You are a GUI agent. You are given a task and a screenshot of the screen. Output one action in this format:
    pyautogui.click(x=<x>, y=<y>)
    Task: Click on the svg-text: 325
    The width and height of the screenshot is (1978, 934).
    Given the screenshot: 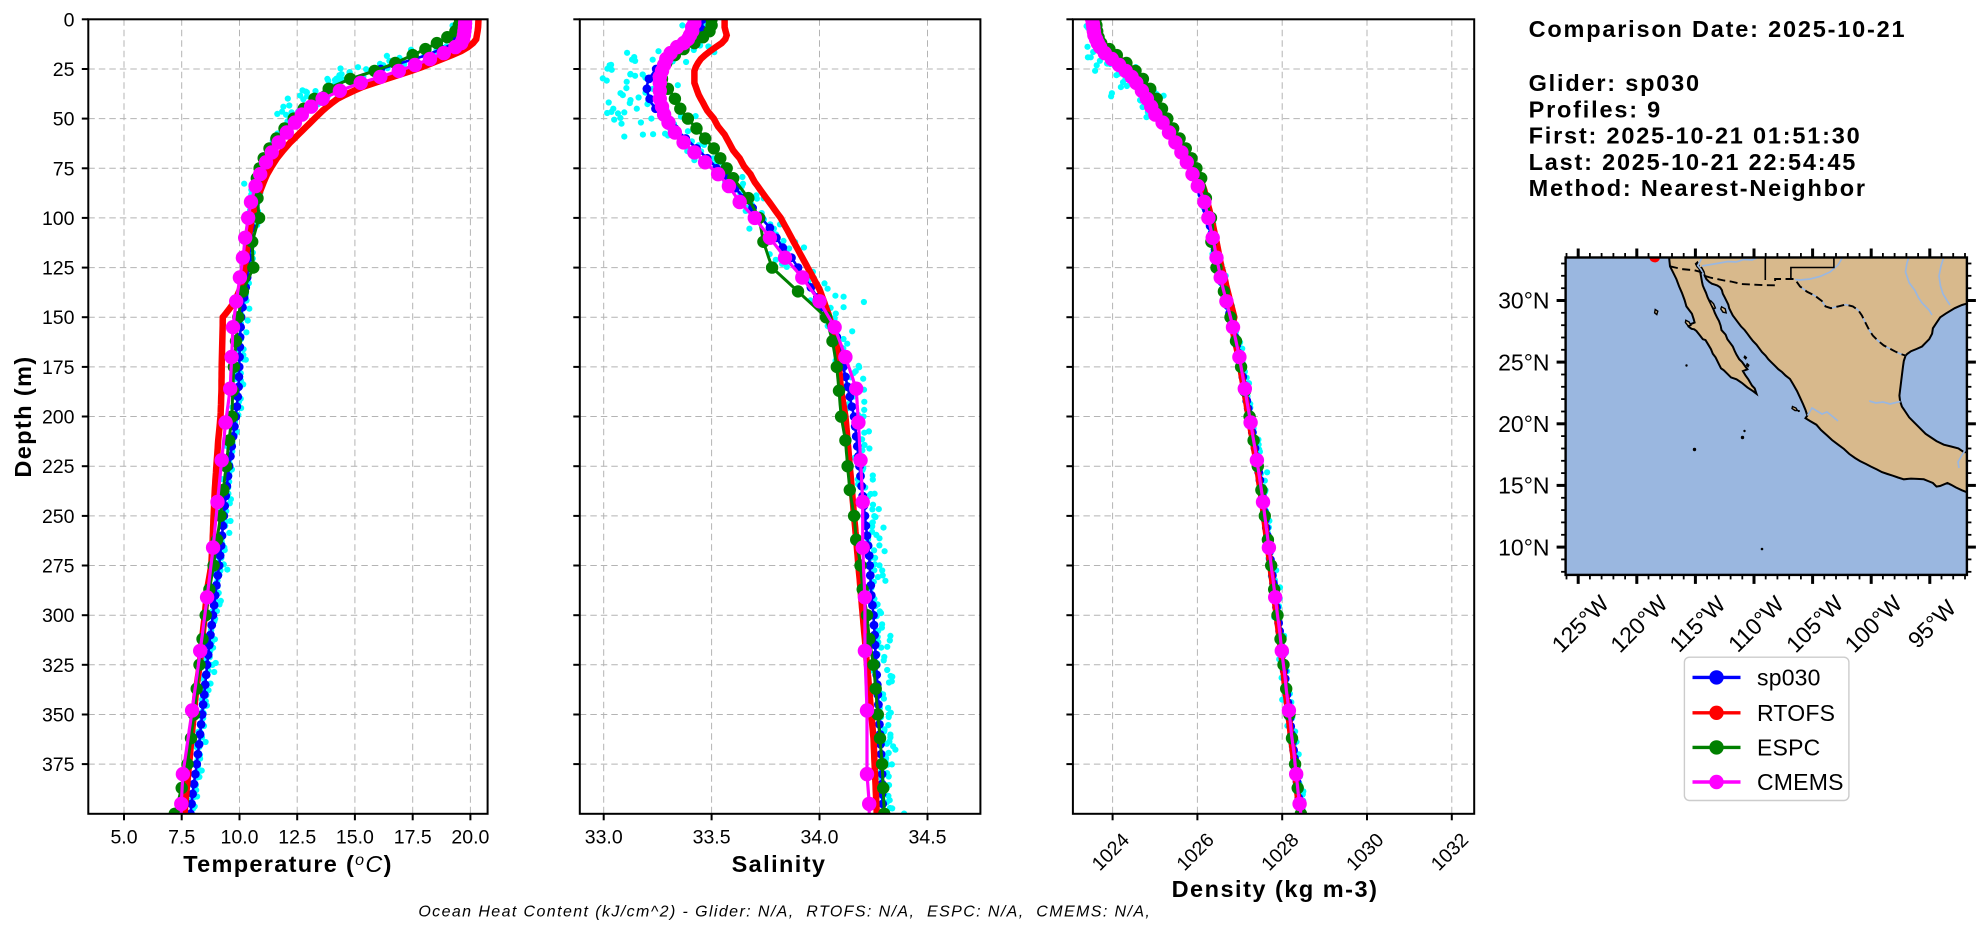 What is the action you would take?
    pyautogui.click(x=58, y=666)
    